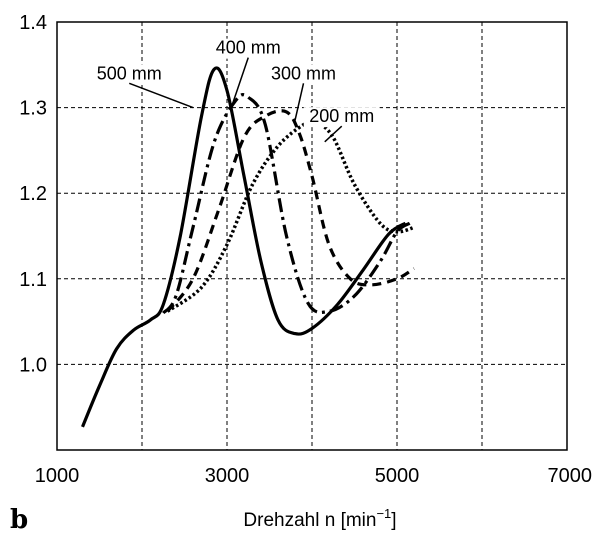 This screenshot has height=533, width=597. Describe the element at coordinates (313, 476) in the screenshot. I see `x-tick-labels: 1000 3000 5000 7000` at that location.